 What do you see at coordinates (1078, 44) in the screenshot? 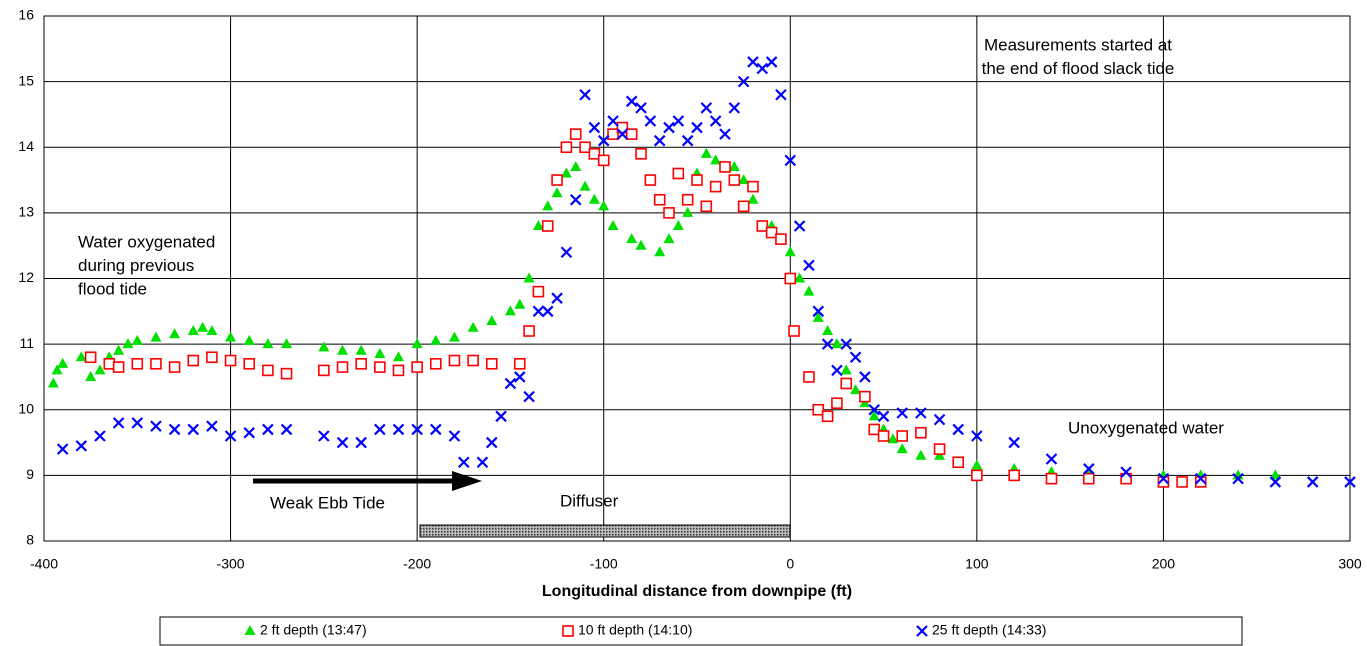
I see `annotation: Measurements started at` at bounding box center [1078, 44].